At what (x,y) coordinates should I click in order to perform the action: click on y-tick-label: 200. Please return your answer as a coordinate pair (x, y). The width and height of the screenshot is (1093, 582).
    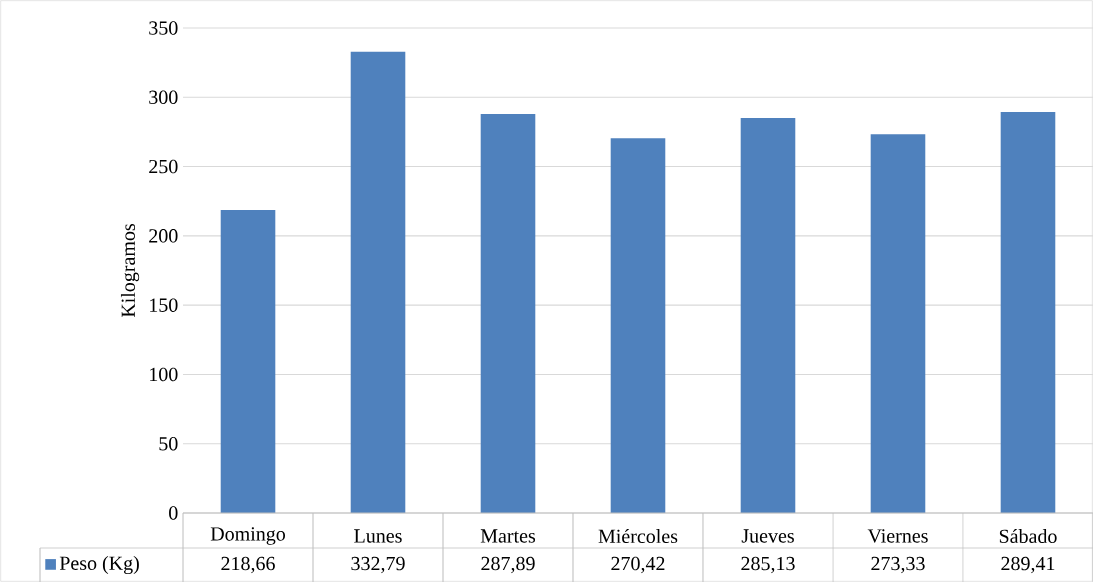
    Looking at the image, I should click on (163, 236).